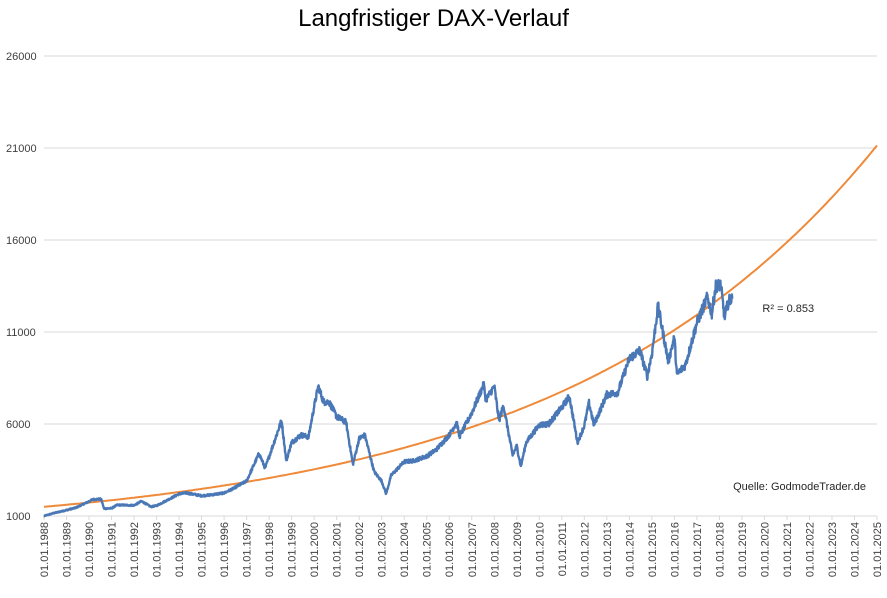  What do you see at coordinates (833, 549) in the screenshot?
I see `x-tick-label: 01.01.2023` at bounding box center [833, 549].